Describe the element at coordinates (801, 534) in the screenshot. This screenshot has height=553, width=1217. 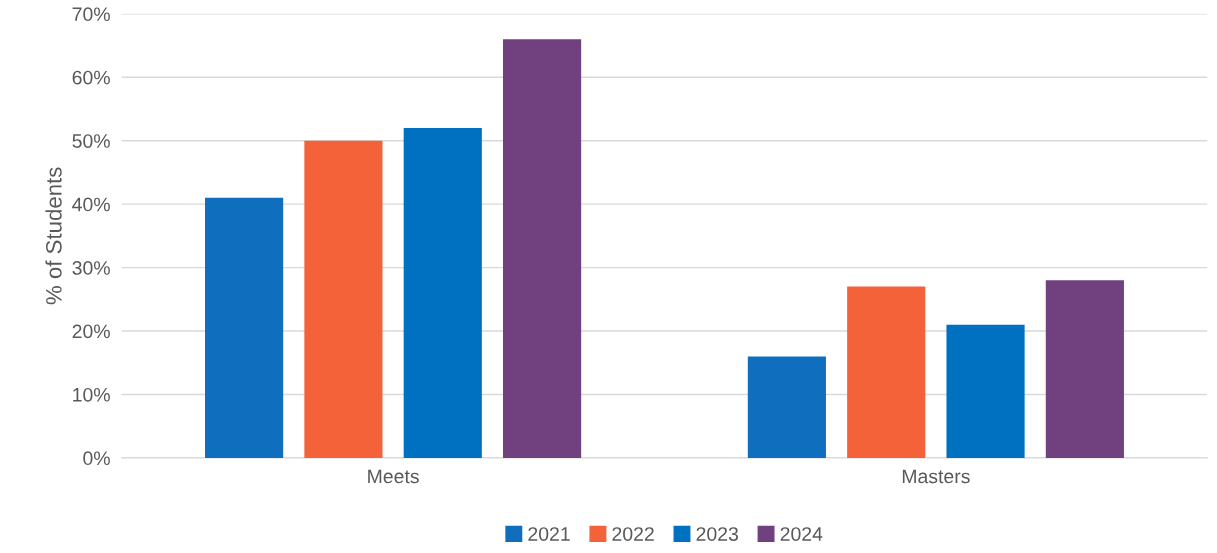
I see `legend-label: 2024` at that location.